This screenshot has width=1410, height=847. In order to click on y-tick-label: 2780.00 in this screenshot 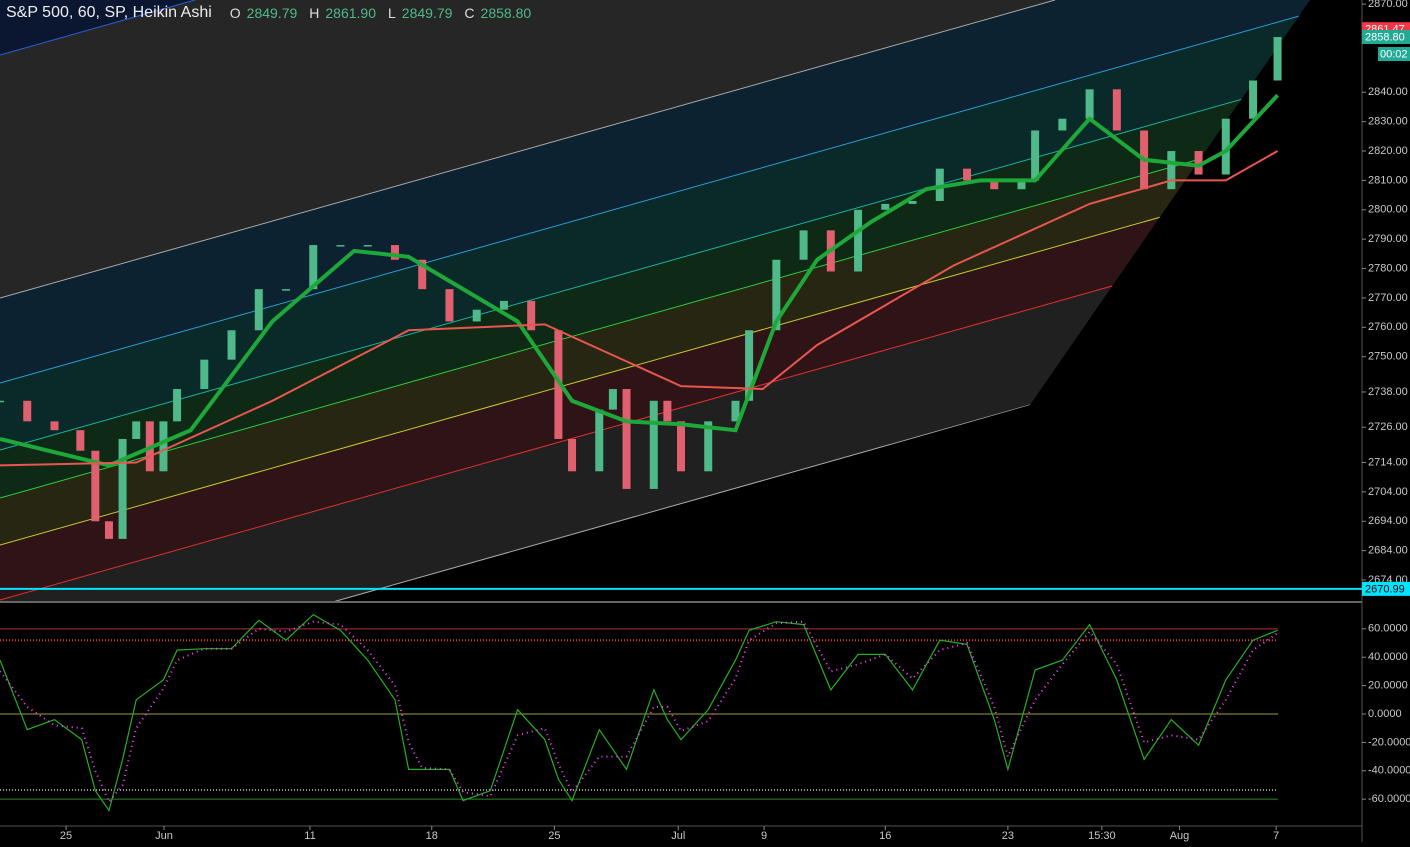, I will do `click(1388, 268)`.